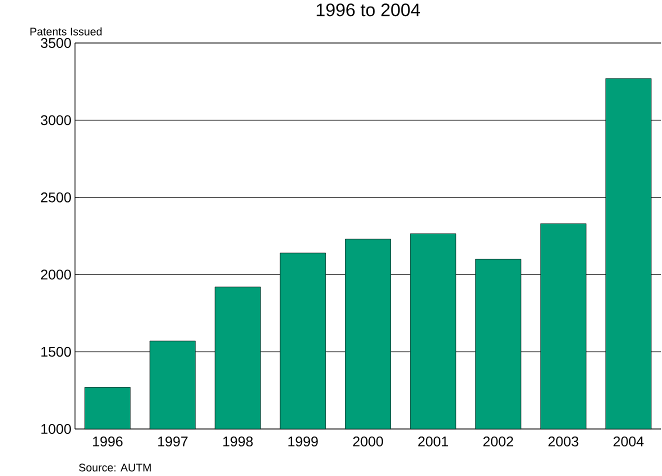  I want to click on y-tick-label: 1500, so click(56, 351).